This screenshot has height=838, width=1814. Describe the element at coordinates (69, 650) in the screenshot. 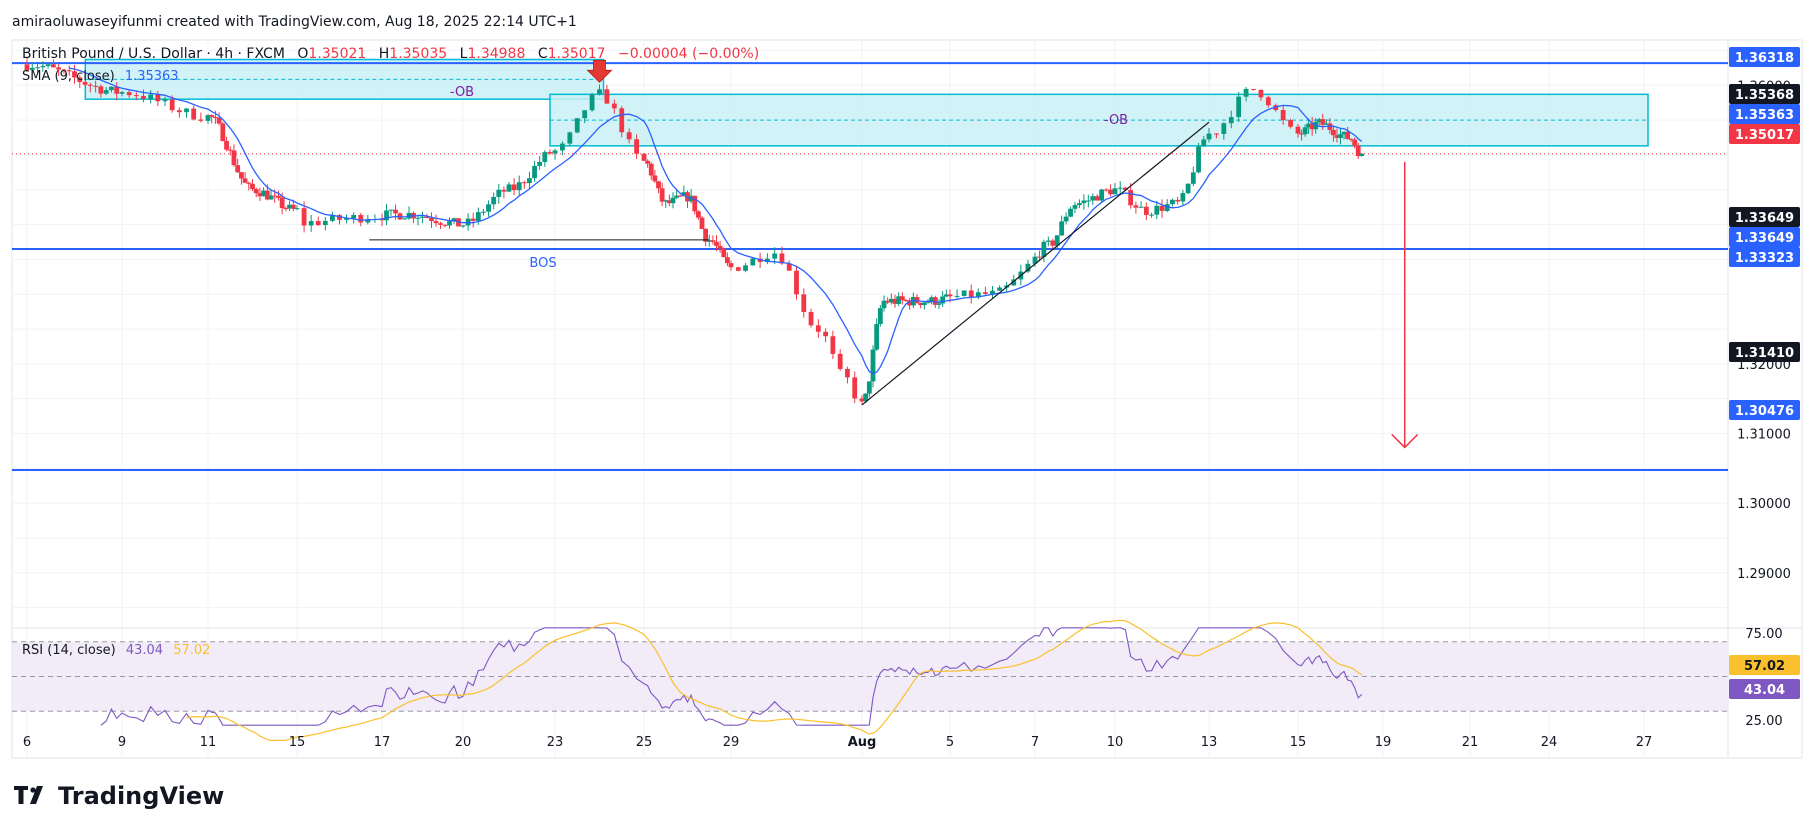

I see `rsi-label: RSI (14, close)` at that location.